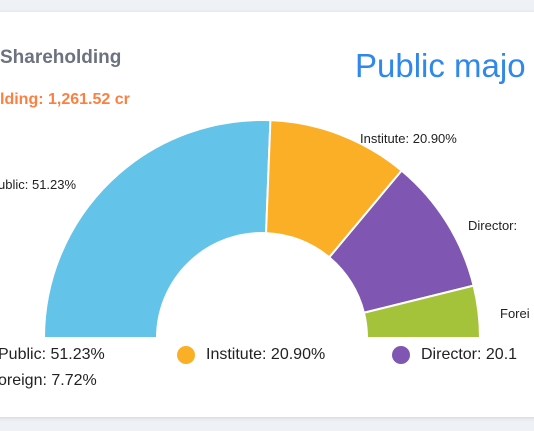  What do you see at coordinates (469, 354) in the screenshot?
I see `legend-label-director: Director: 20.1` at bounding box center [469, 354].